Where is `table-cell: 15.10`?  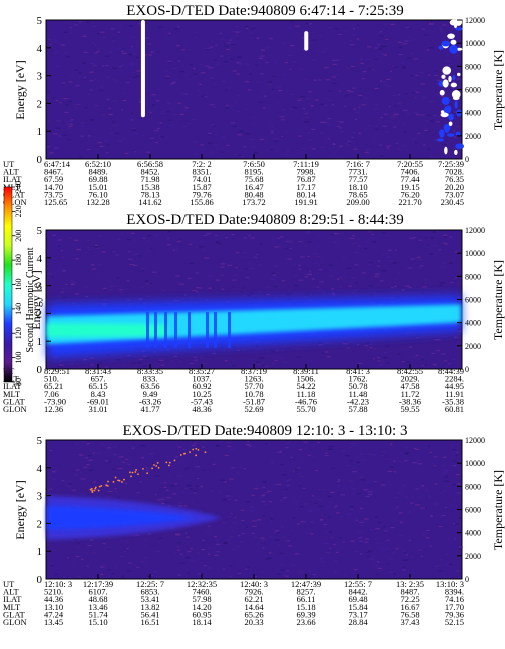
table-cell: 15.10 is located at coordinates (97, 622).